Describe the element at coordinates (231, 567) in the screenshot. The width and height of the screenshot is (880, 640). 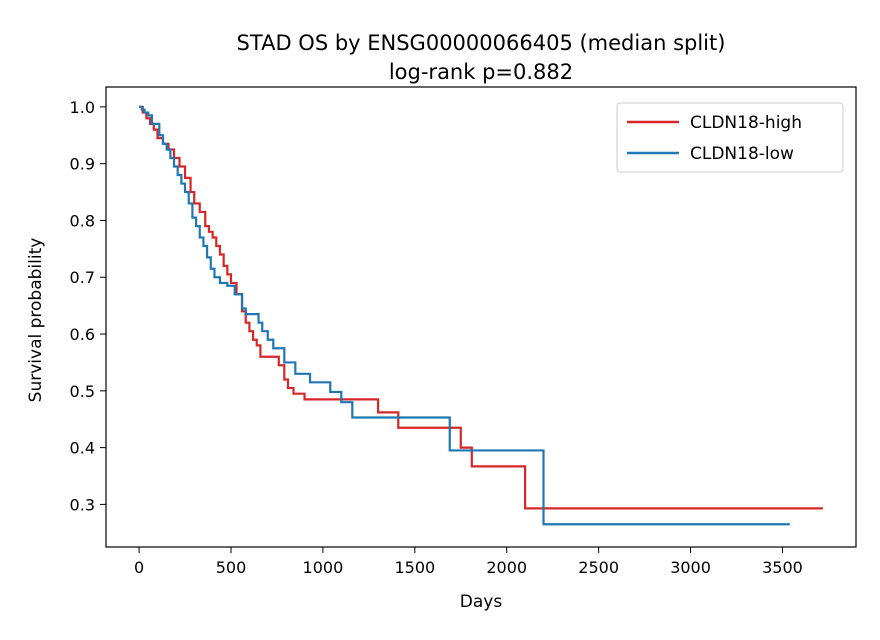
I see `x-tick-label: 500` at that location.